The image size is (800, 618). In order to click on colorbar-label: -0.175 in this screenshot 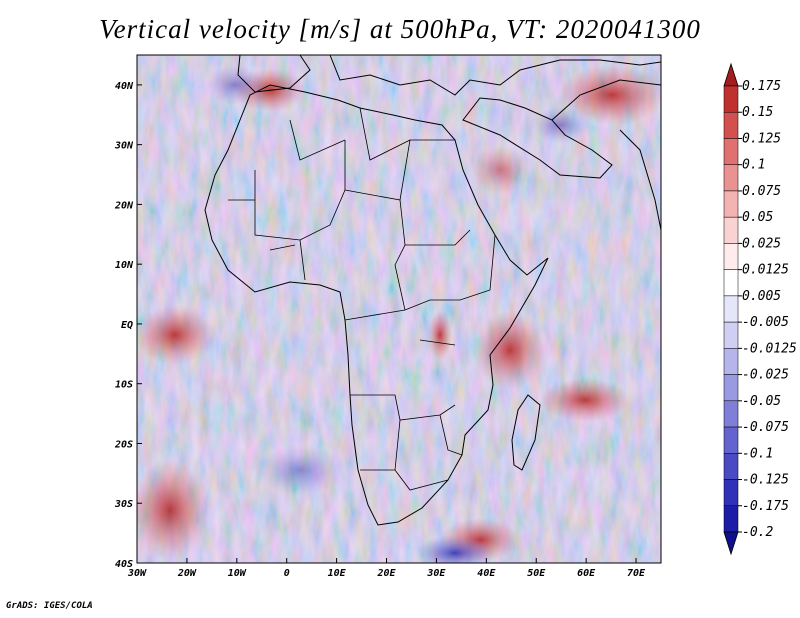, I will do `click(765, 506)`.